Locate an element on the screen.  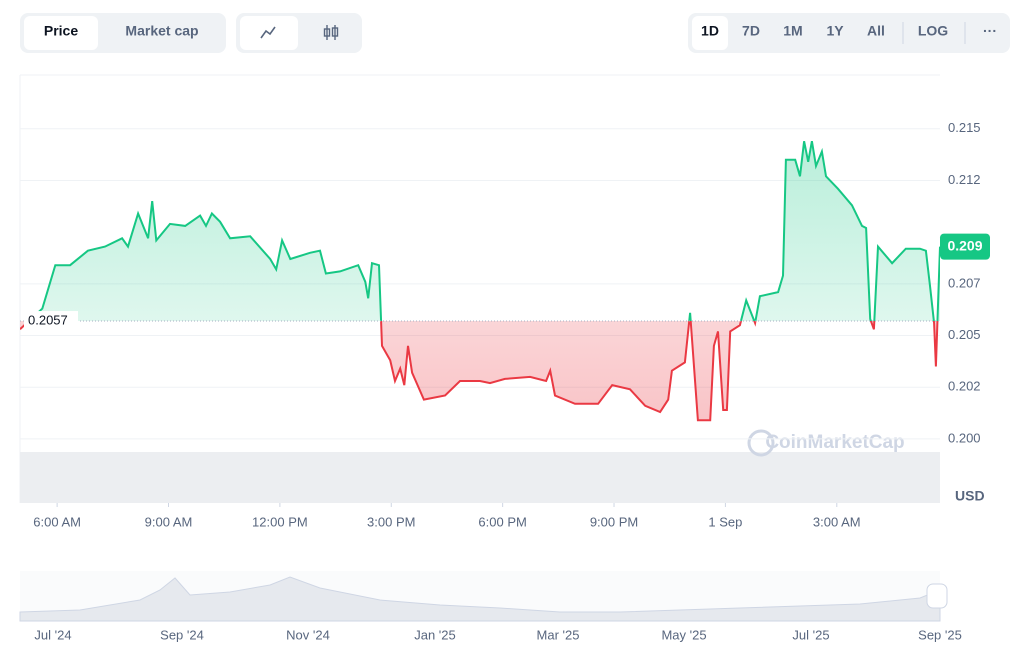
navigator-label: Jul '24 is located at coordinates (52, 634).